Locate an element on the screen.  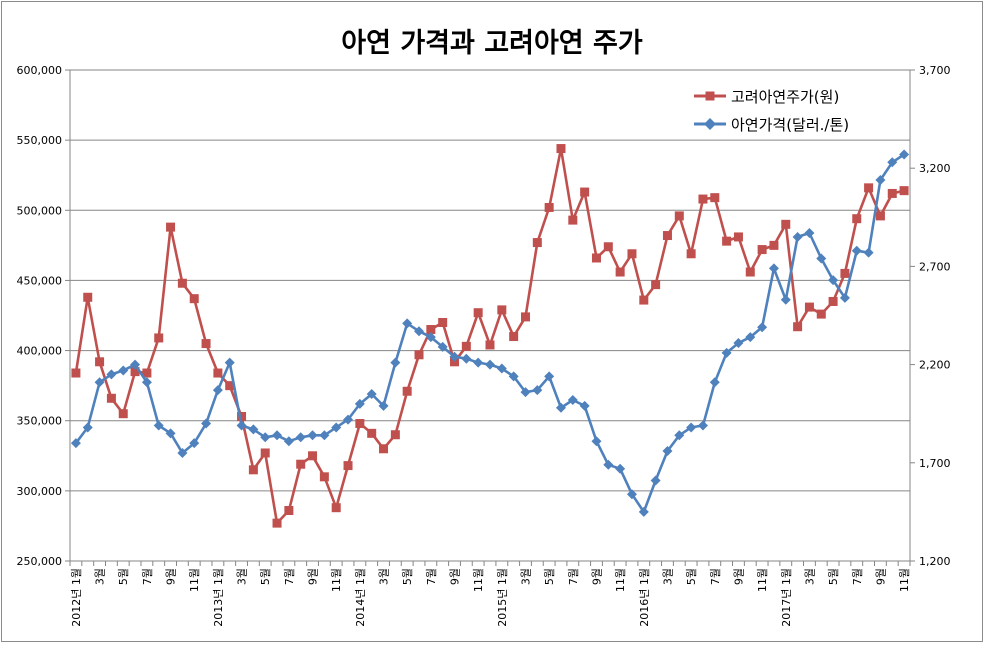
x-tick-label: 7월 is located at coordinates (289, 576).